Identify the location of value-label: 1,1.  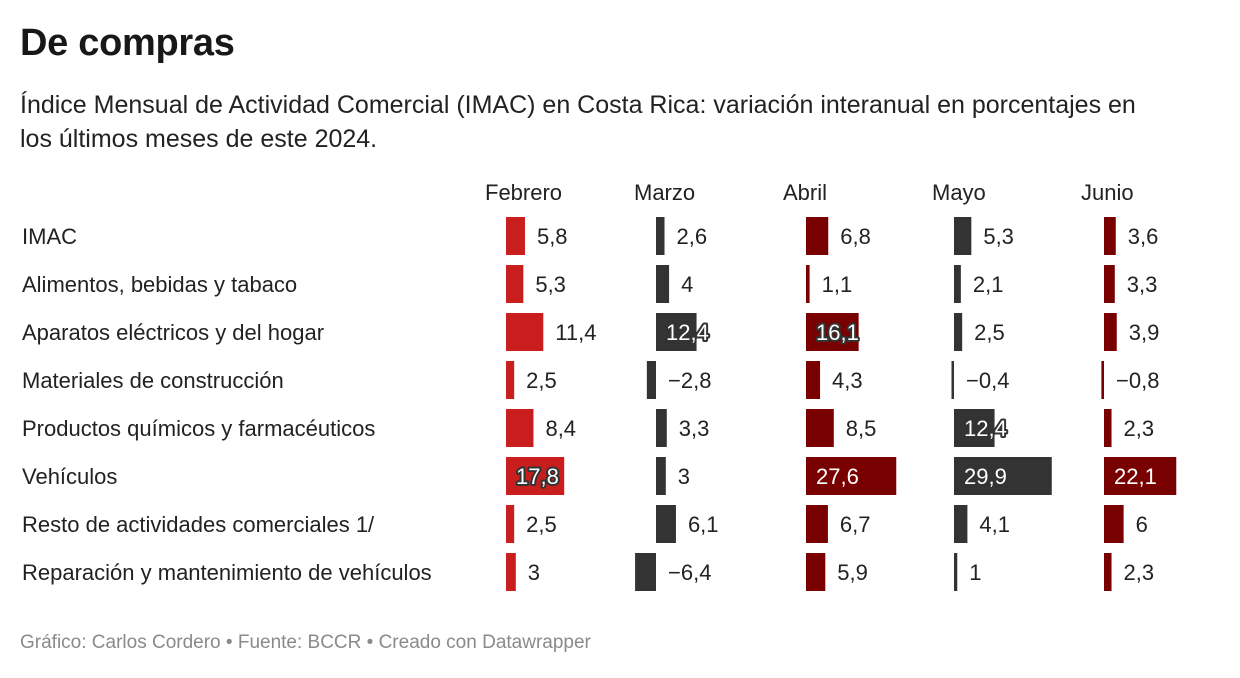
(837, 284).